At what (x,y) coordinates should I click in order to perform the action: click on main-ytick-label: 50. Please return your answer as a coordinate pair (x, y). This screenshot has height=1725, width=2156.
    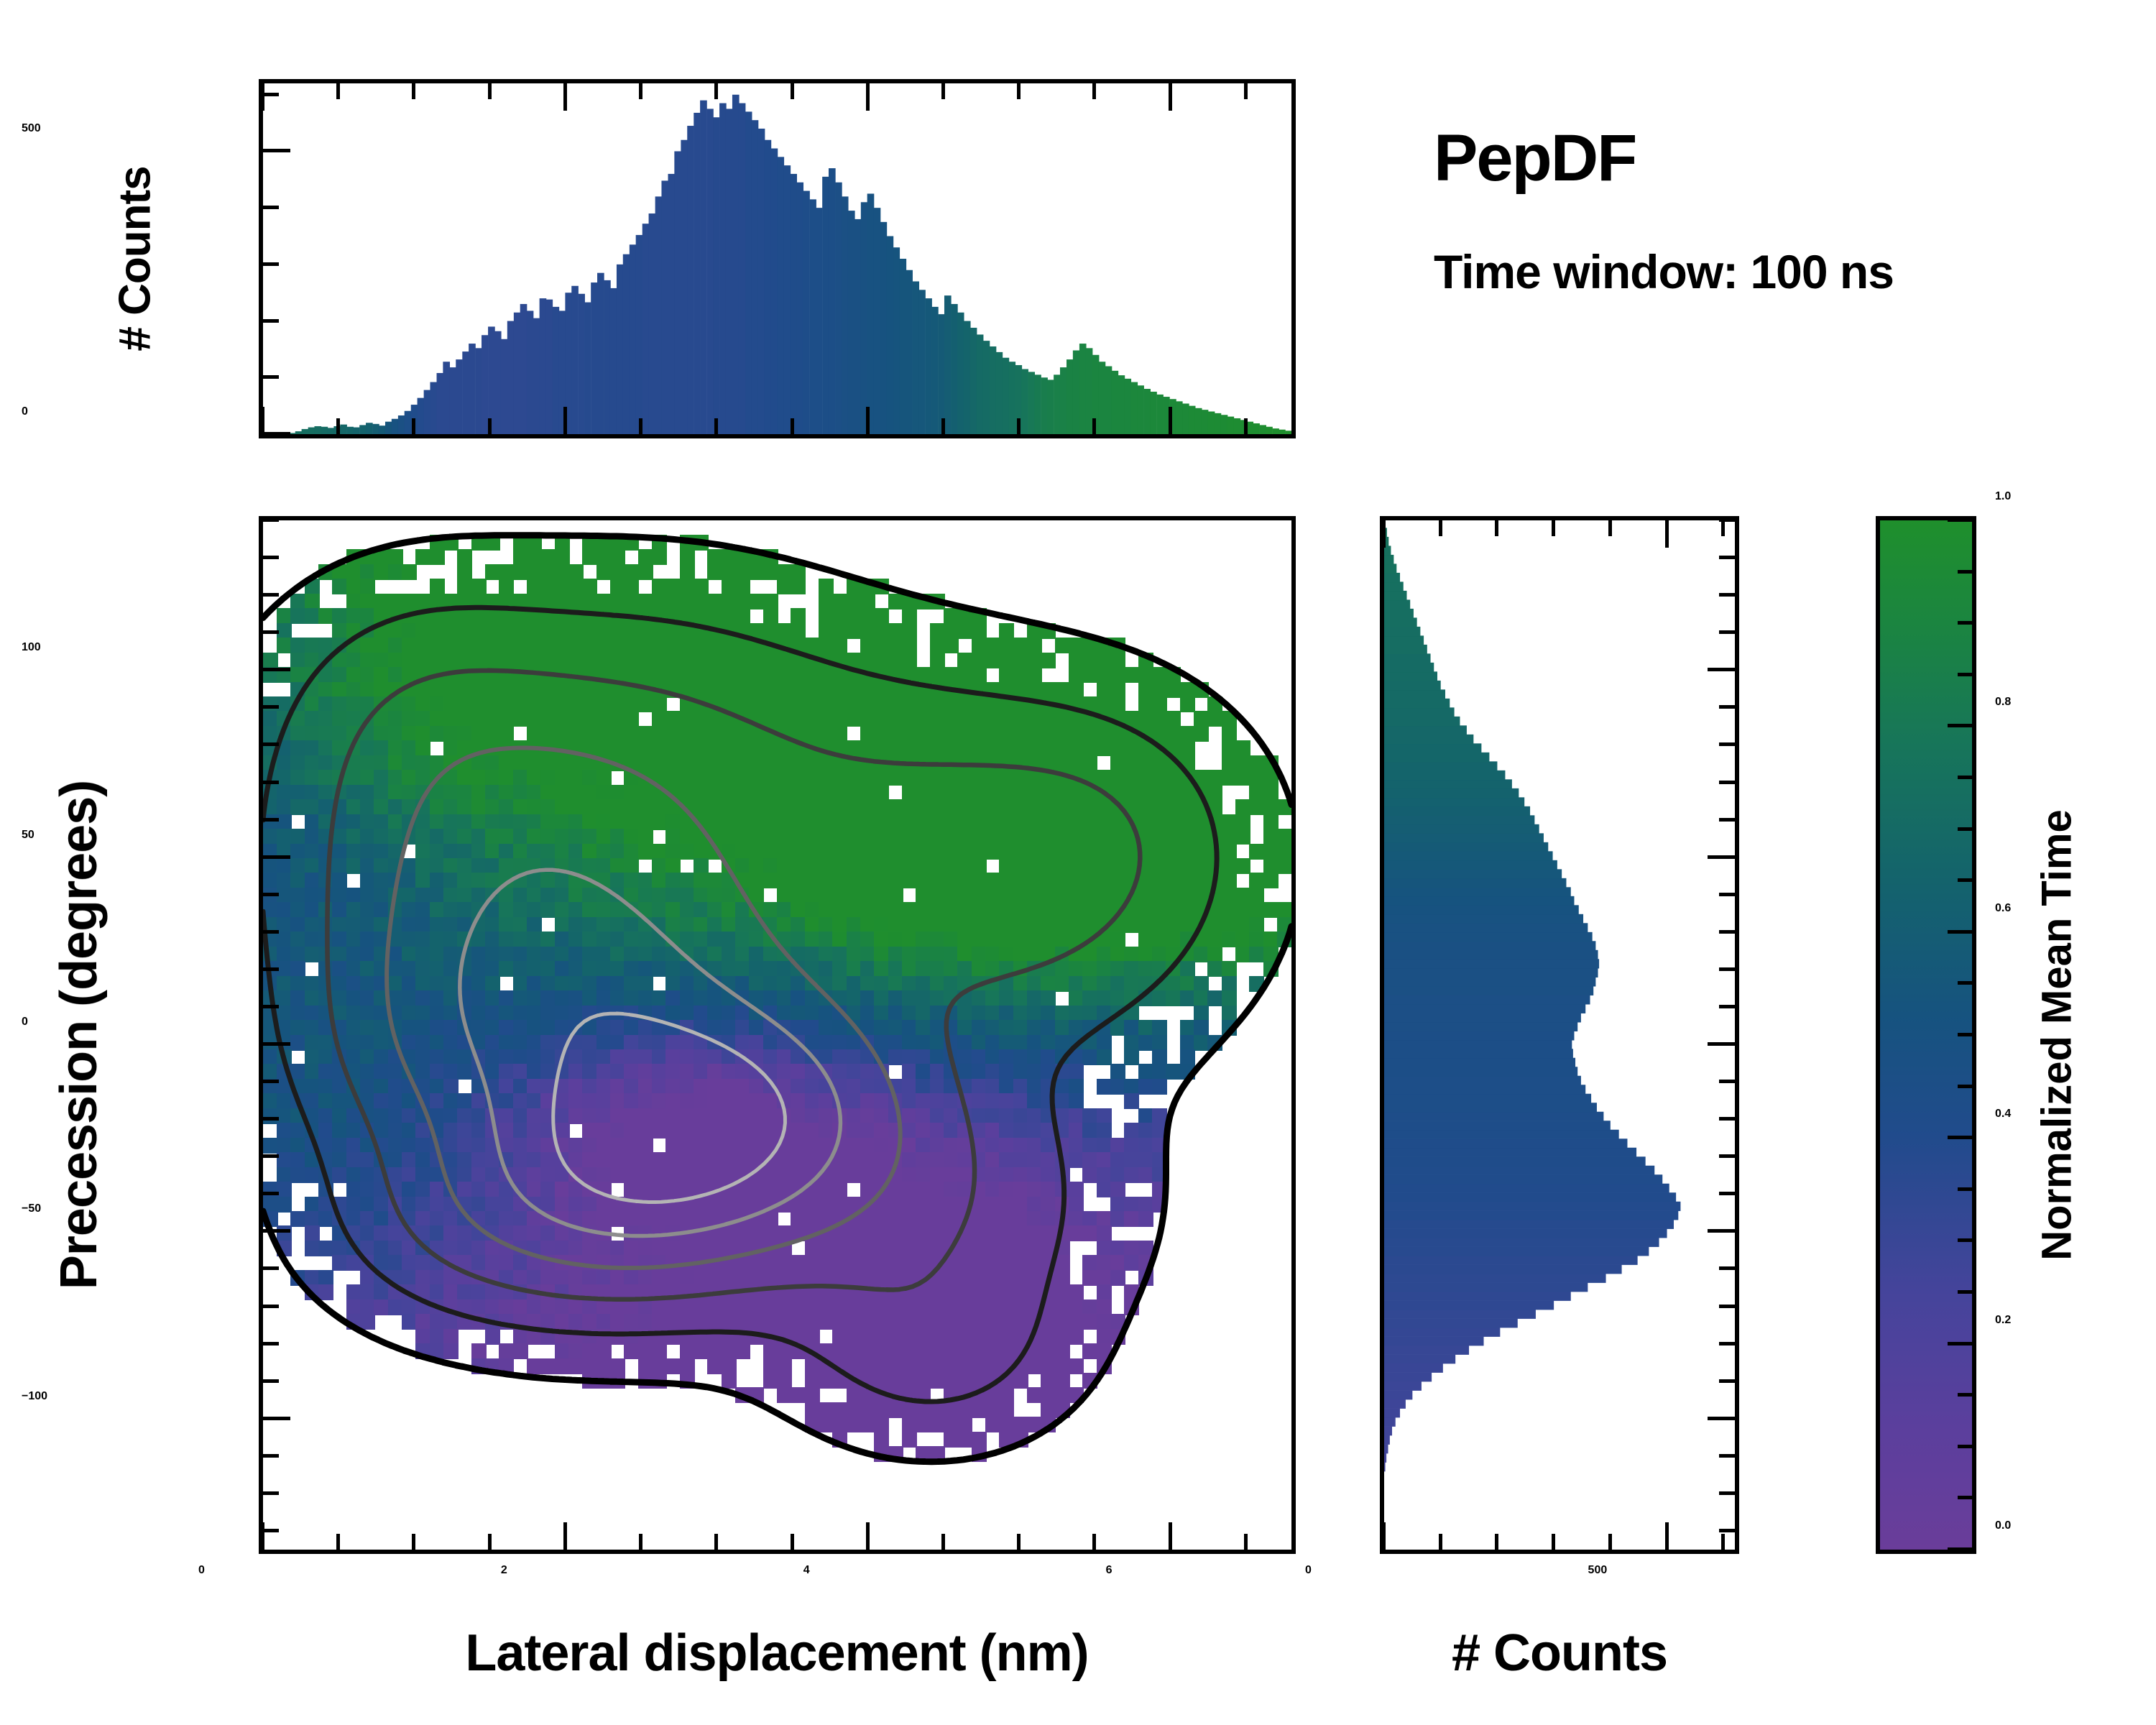
    Looking at the image, I should click on (28, 834).